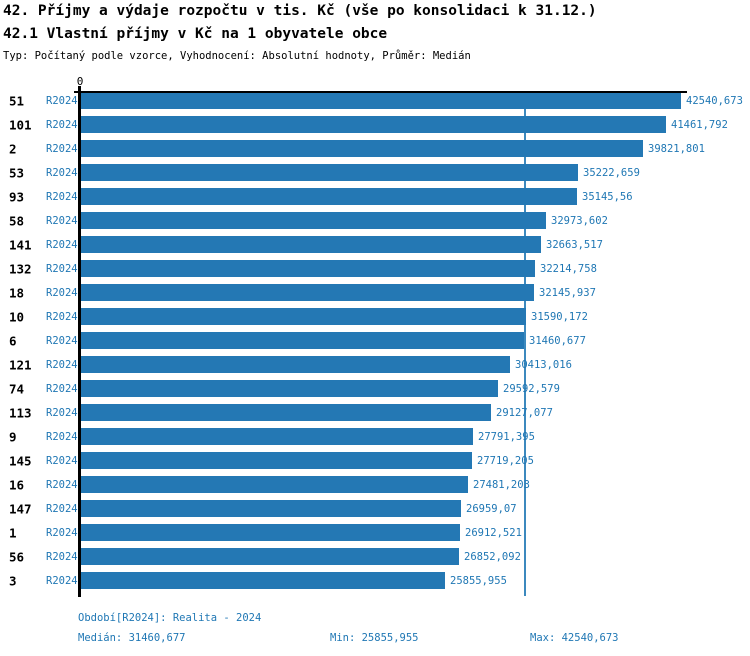  I want to click on row-value-label: 32973,602, so click(579, 220).